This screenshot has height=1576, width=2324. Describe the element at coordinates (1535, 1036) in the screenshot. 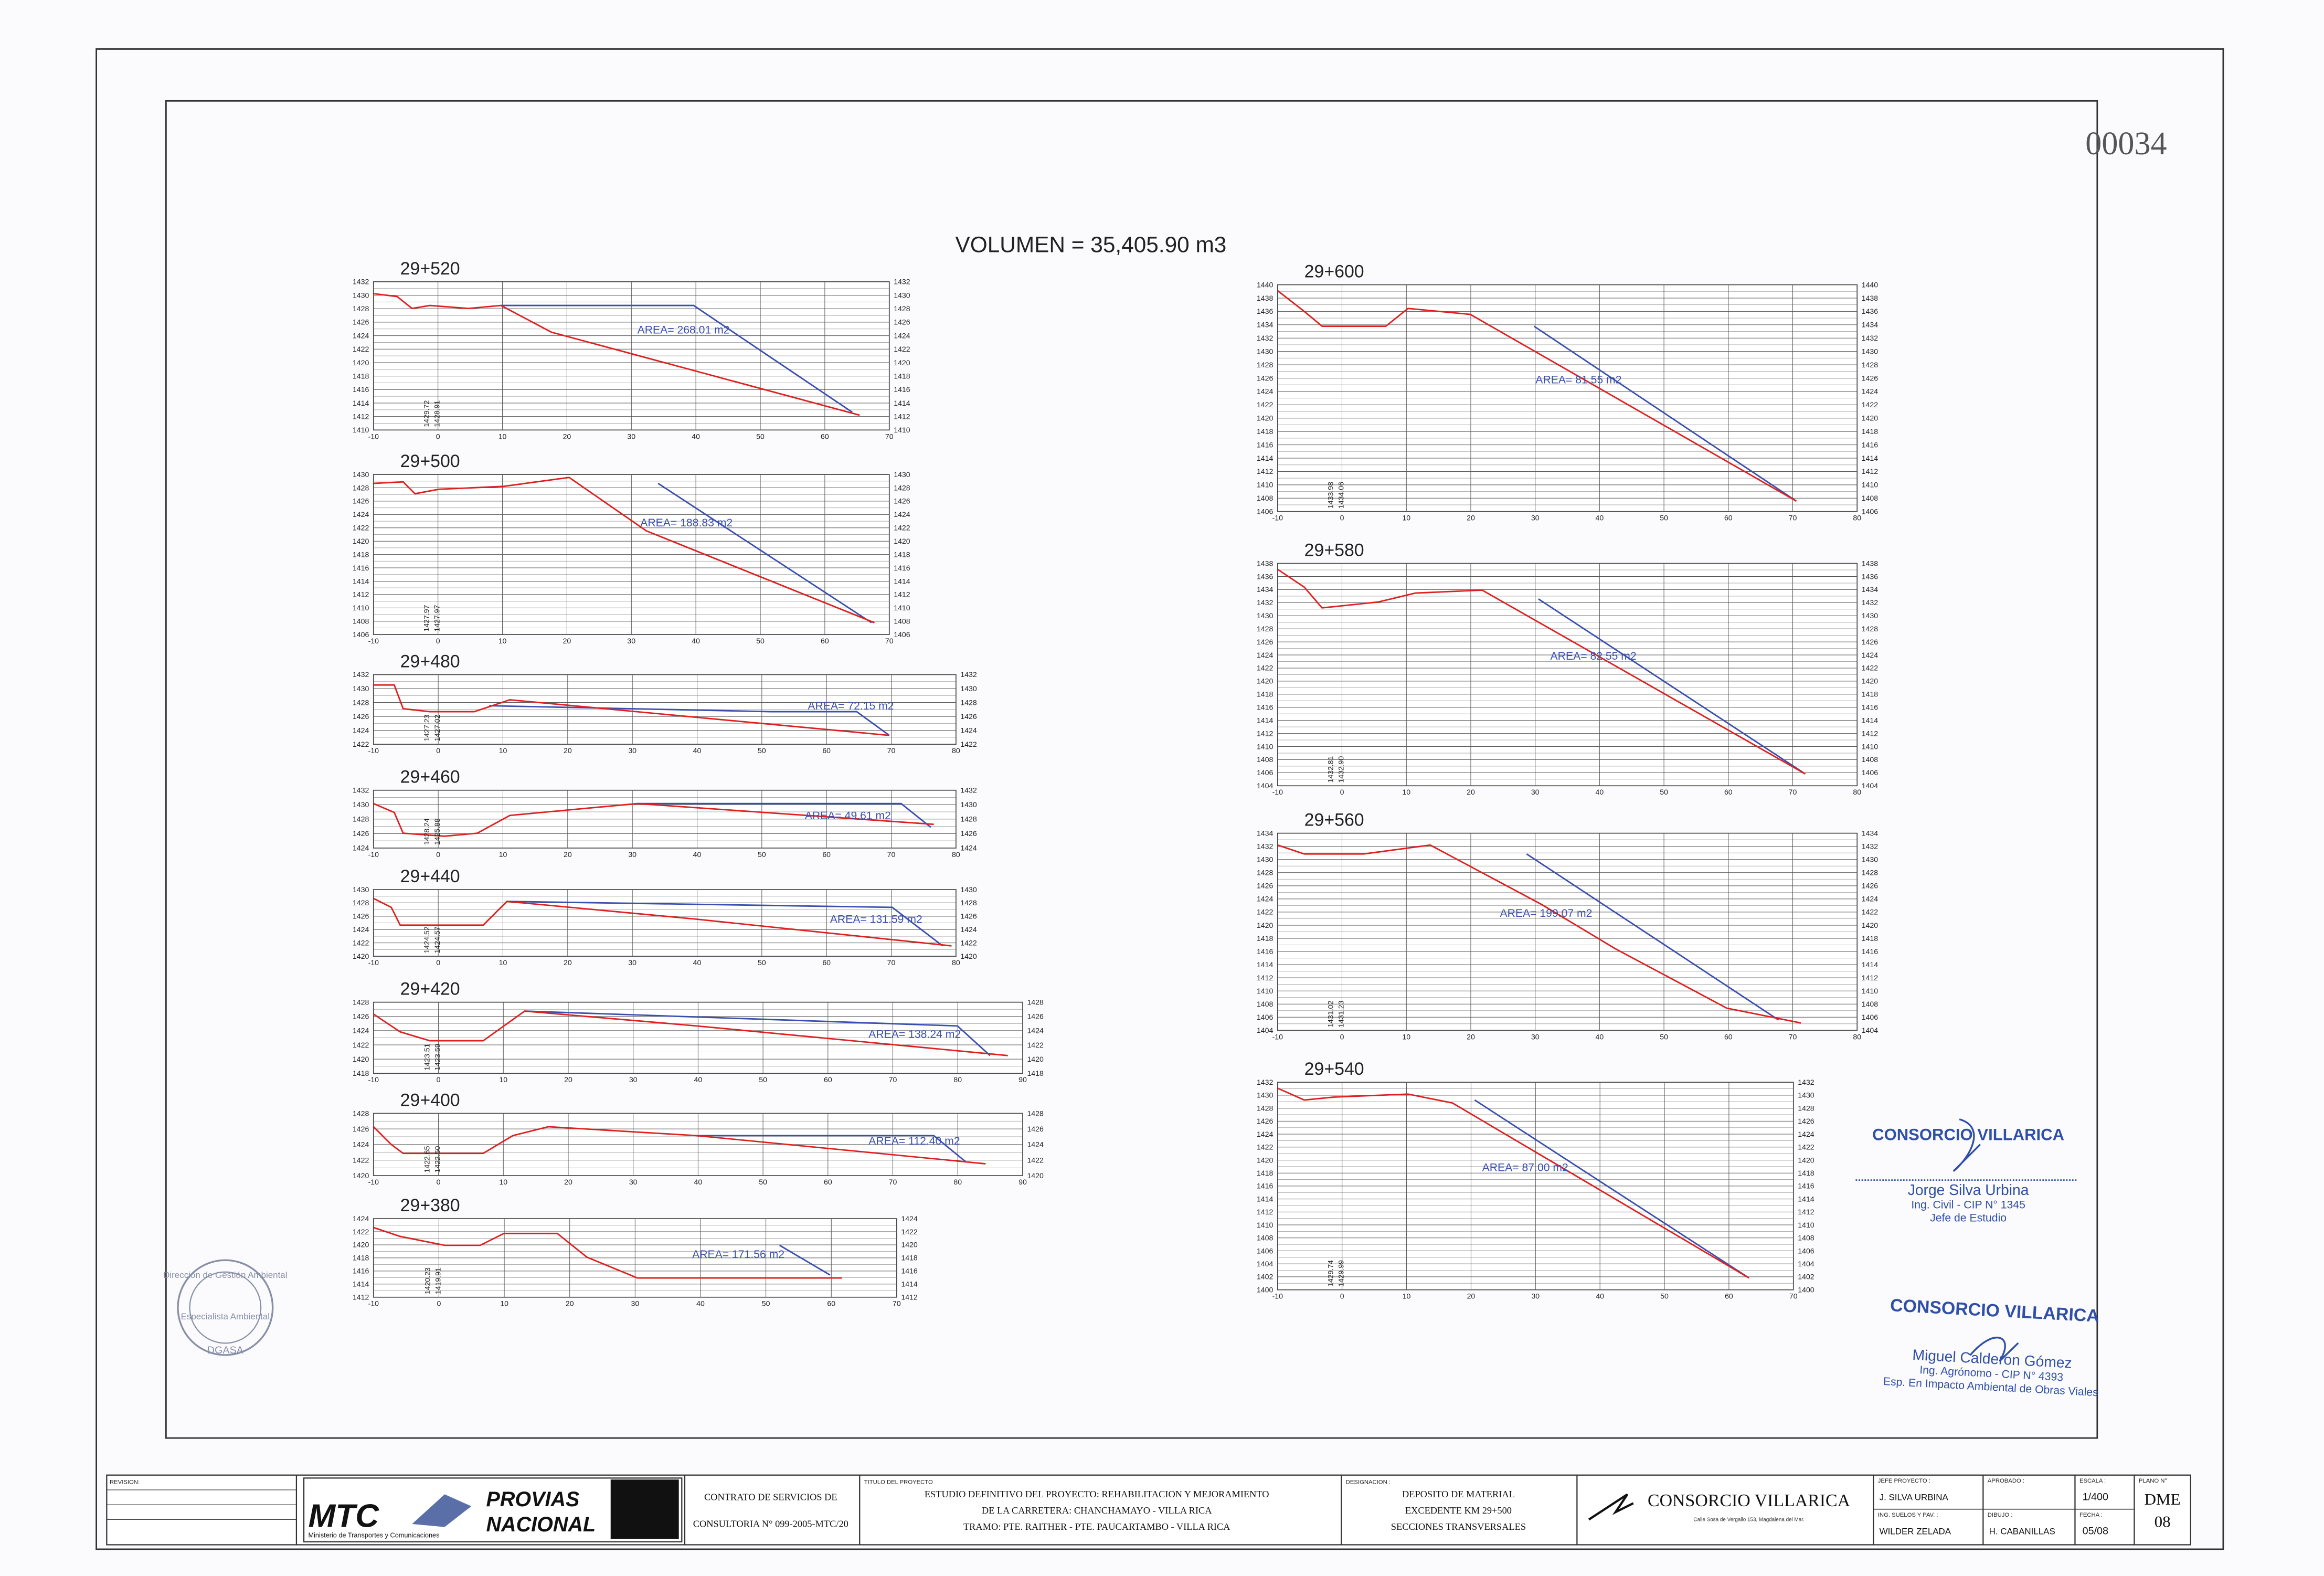

I see `x-tick-label: 30` at that location.